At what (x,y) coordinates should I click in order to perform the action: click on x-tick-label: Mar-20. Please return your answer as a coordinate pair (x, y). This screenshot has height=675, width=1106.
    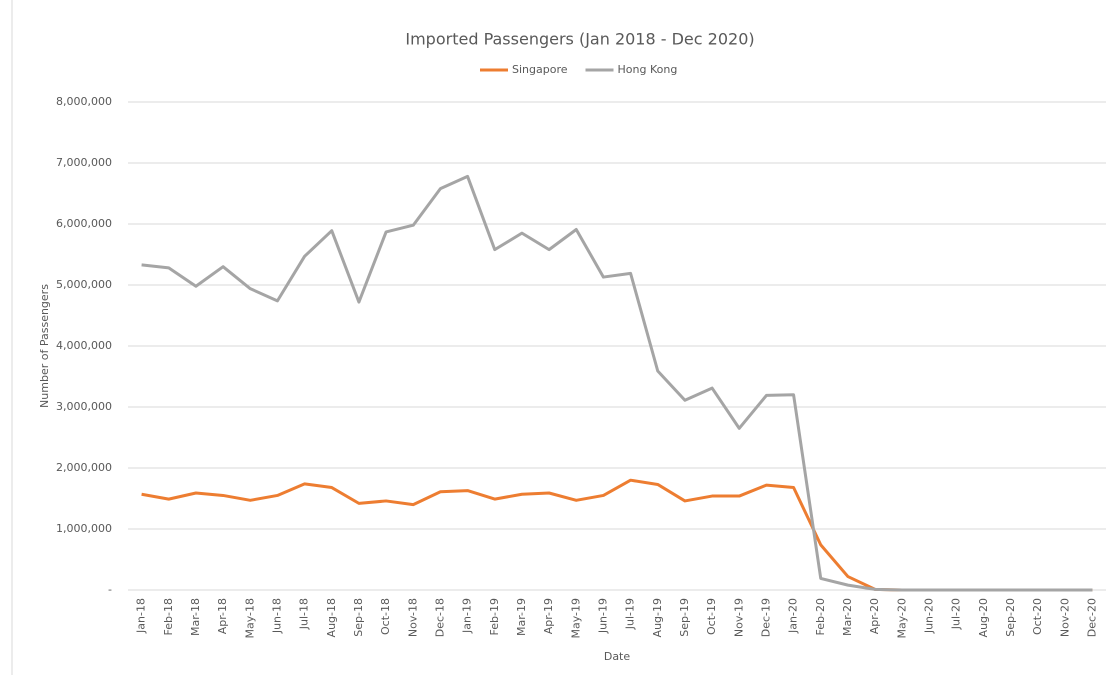
    Looking at the image, I should click on (847, 617).